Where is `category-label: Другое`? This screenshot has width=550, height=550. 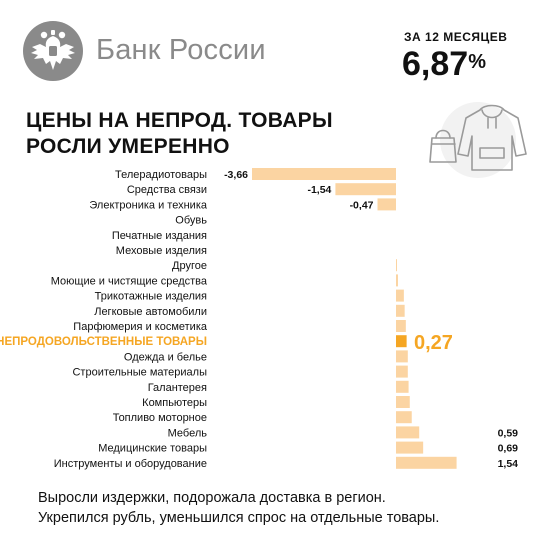 category-label: Другое is located at coordinates (189, 266).